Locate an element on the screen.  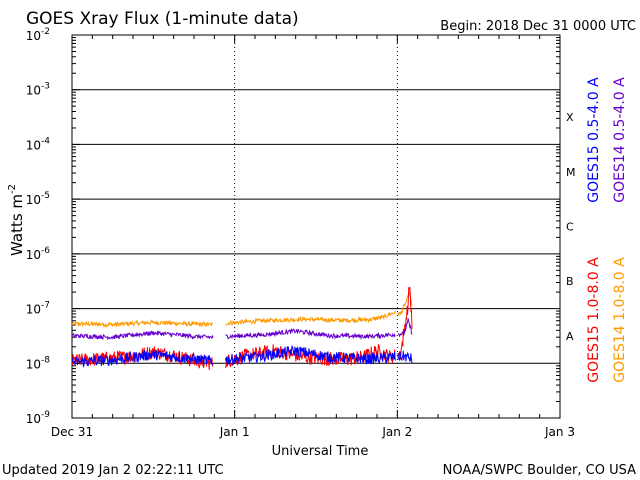
legend-goes15: GOES15 1.0-8.0 A GOES15 0.5-4.0 A is located at coordinates (594, 230).